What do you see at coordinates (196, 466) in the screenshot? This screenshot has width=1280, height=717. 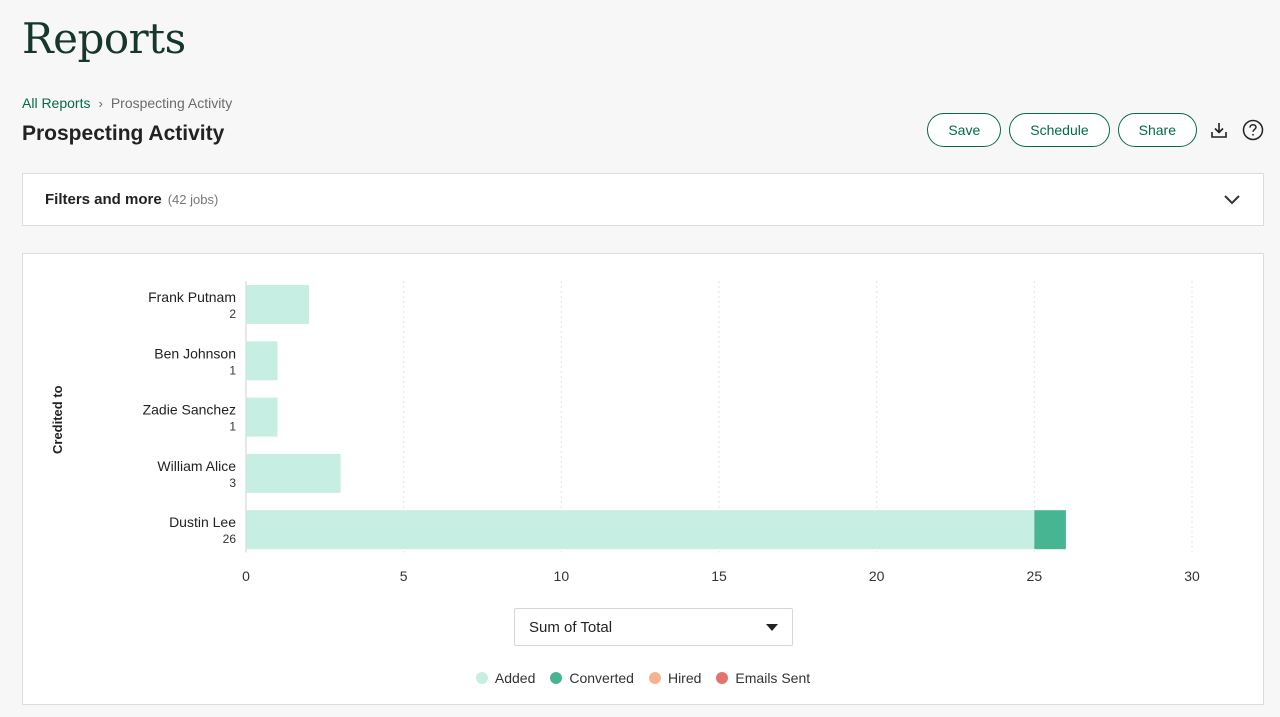 I see `category-label: William Alice` at bounding box center [196, 466].